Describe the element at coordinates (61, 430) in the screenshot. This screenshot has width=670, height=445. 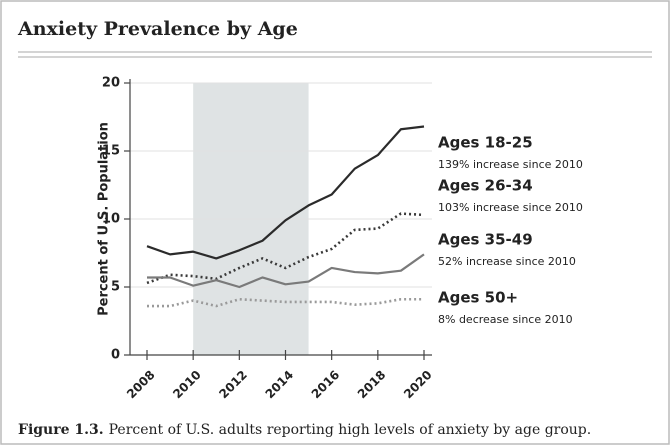
I see `caption-label: Figure 1.3.` at that location.